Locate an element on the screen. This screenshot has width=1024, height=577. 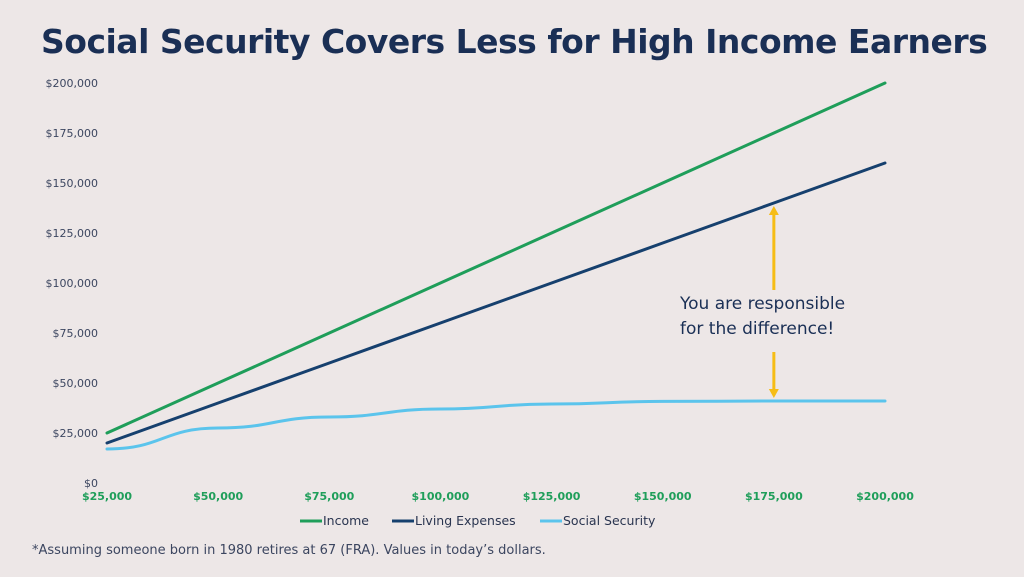
y-tick-label: $175,000 is located at coordinates (72, 133).